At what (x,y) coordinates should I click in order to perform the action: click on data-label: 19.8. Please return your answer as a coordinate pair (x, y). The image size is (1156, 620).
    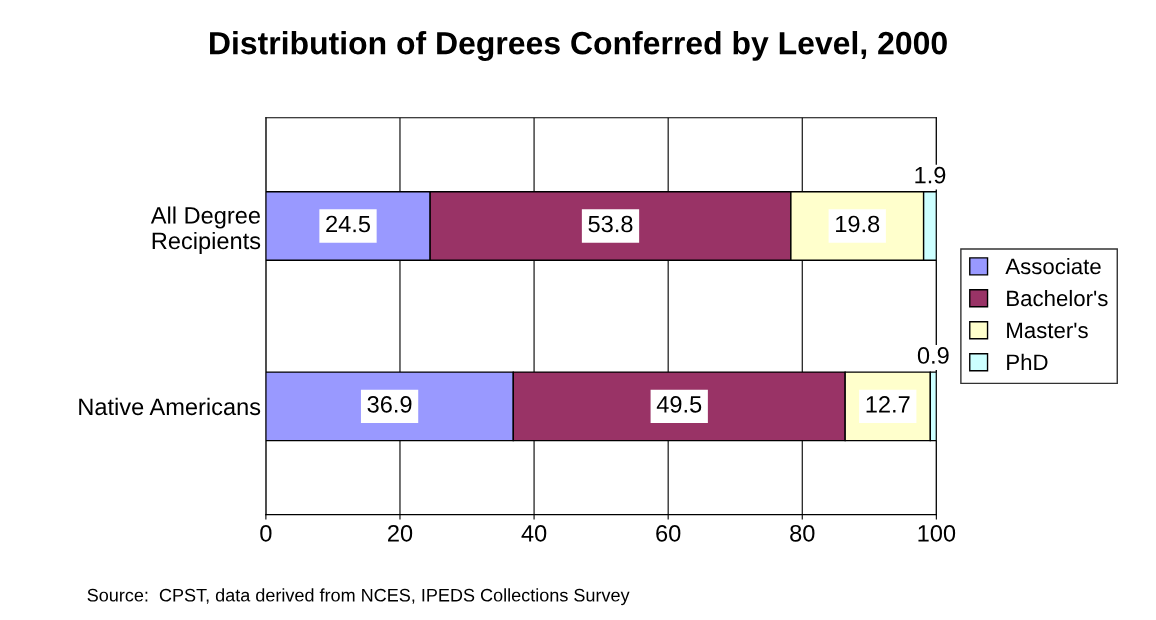
    Looking at the image, I should click on (858, 224).